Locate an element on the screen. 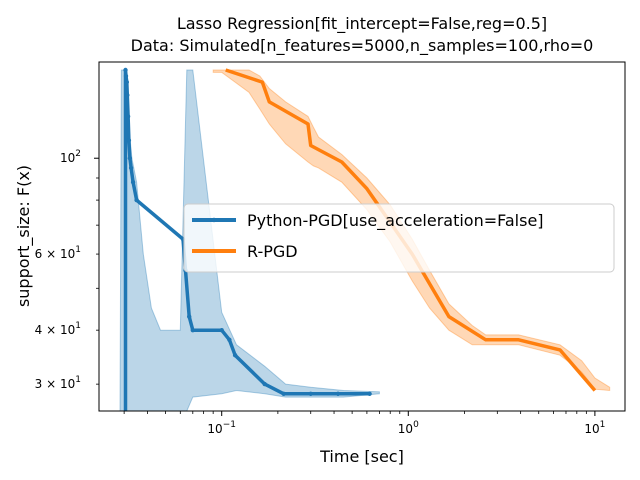 This screenshot has width=640, height=480. y-tick-label: 102 is located at coordinates (70, 157).